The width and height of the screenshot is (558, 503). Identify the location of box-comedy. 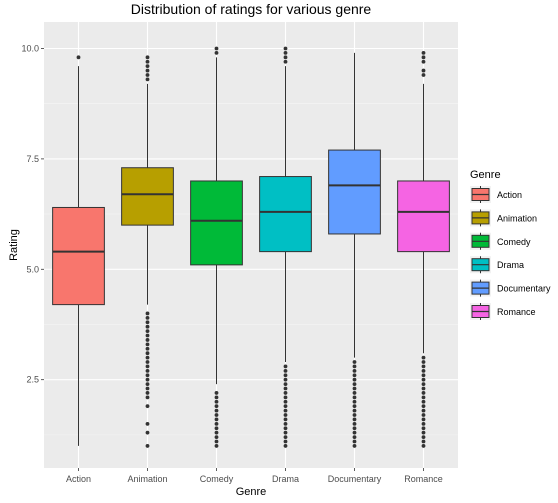
(216, 247).